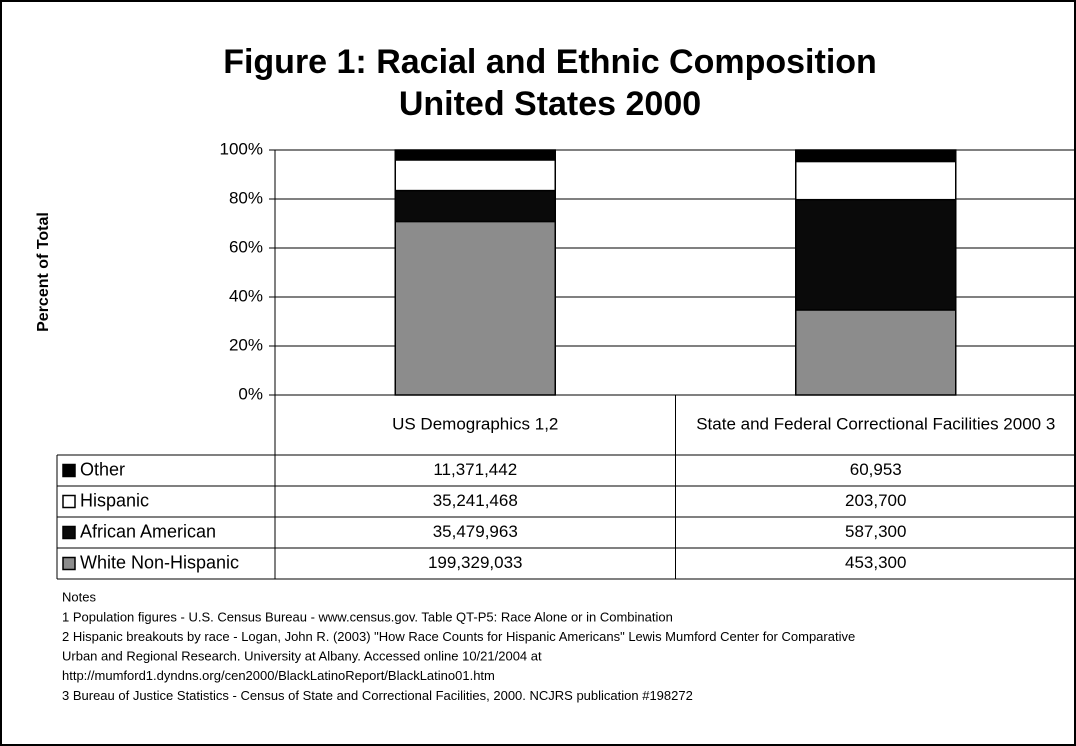  I want to click on legend-label: Other, so click(102, 469).